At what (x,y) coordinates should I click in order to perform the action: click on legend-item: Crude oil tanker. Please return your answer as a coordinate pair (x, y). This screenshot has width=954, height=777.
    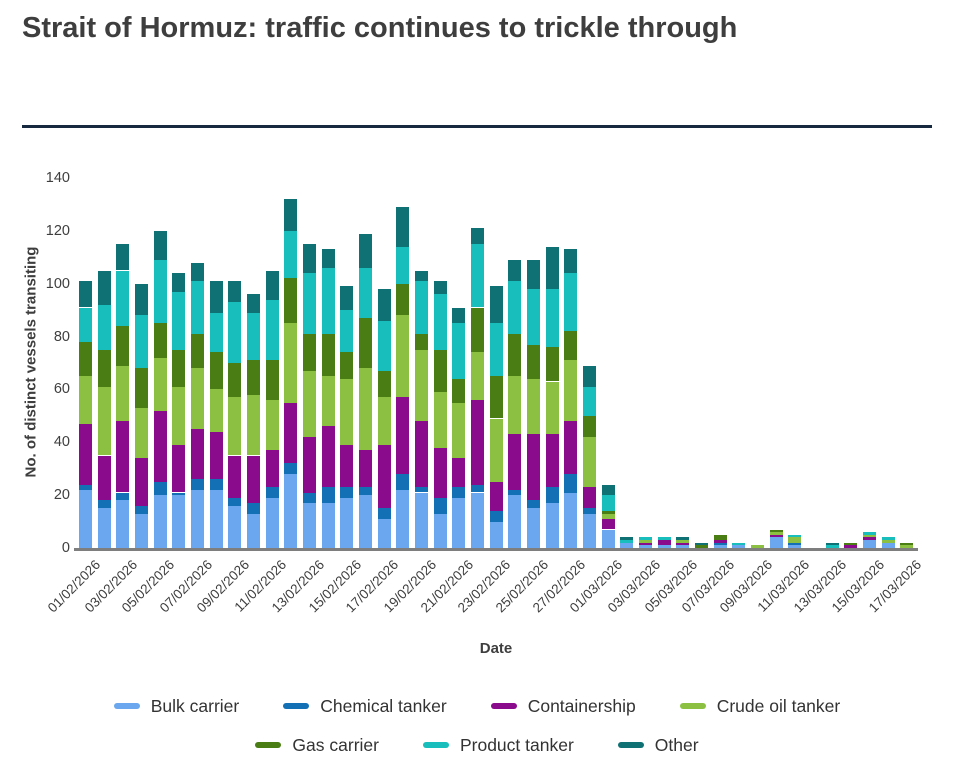
    Looking at the image, I should click on (760, 706).